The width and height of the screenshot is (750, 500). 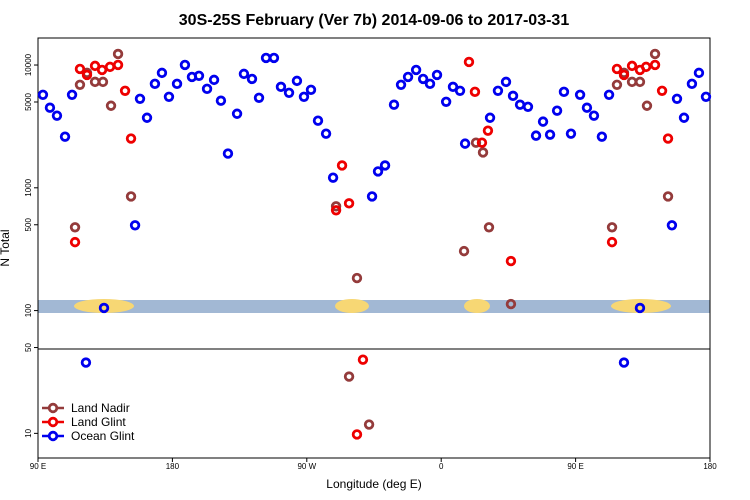 What do you see at coordinates (100, 408) in the screenshot?
I see `legend-label: Land Nadir` at bounding box center [100, 408].